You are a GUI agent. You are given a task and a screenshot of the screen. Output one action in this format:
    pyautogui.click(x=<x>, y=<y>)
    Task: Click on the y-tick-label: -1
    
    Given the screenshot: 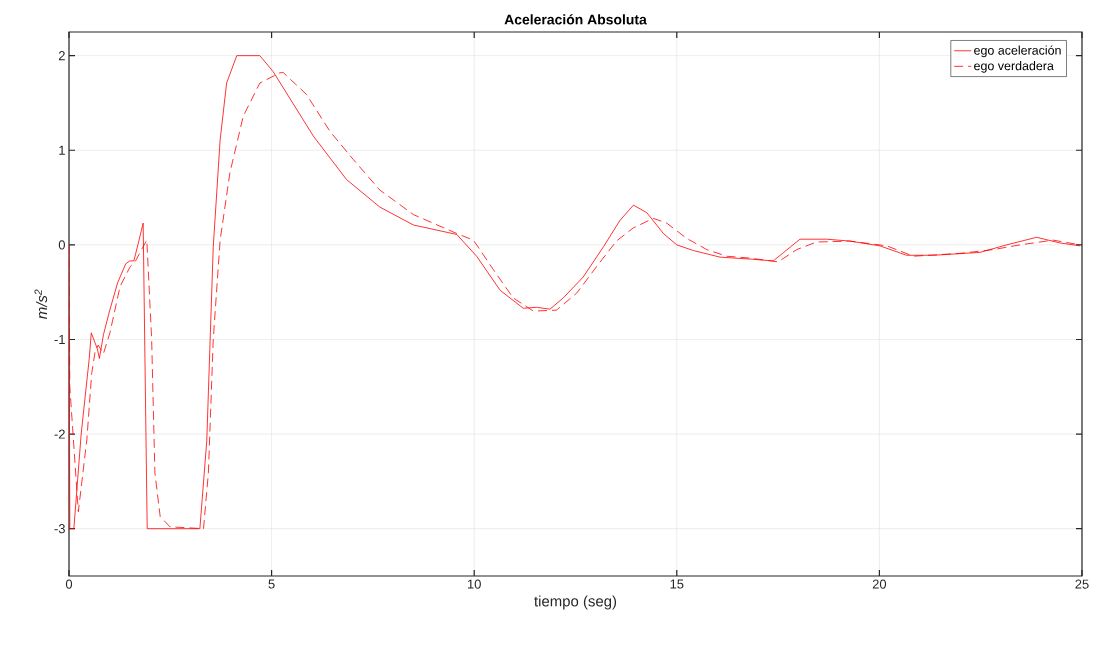 What is the action you would take?
    pyautogui.click(x=59, y=339)
    